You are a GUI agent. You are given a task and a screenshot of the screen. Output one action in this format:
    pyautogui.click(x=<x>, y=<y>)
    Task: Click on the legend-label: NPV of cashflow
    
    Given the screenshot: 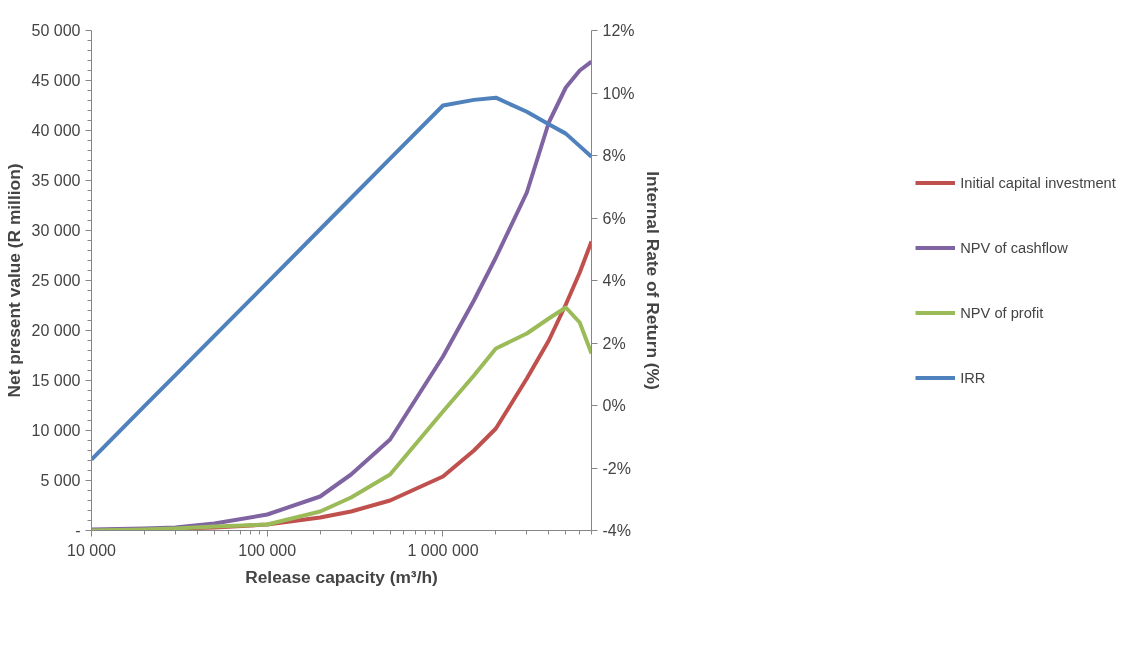 What is the action you would take?
    pyautogui.click(x=1014, y=247)
    